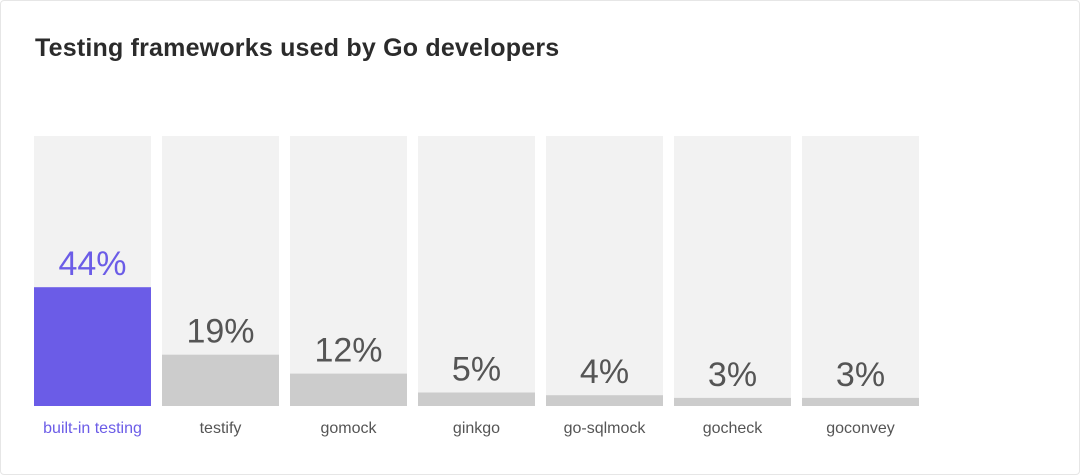 The width and height of the screenshot is (1080, 476). Describe the element at coordinates (605, 428) in the screenshot. I see `category-label: go-sqlmock` at that location.